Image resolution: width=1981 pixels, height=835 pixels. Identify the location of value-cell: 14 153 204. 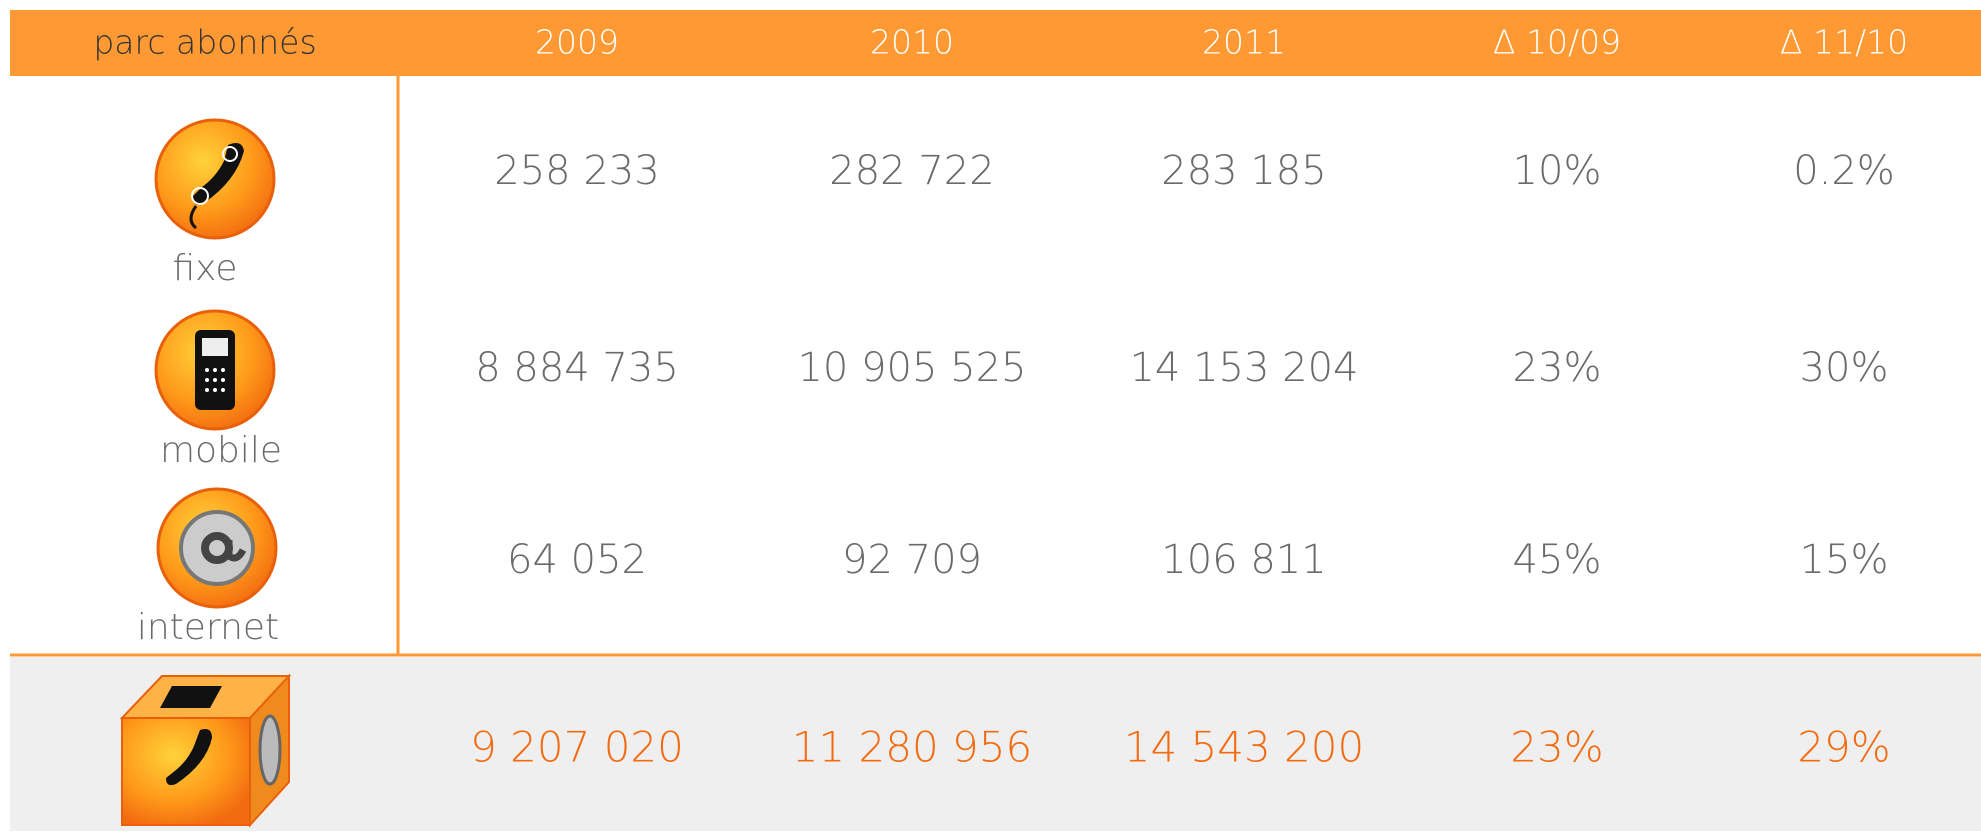
(1243, 368).